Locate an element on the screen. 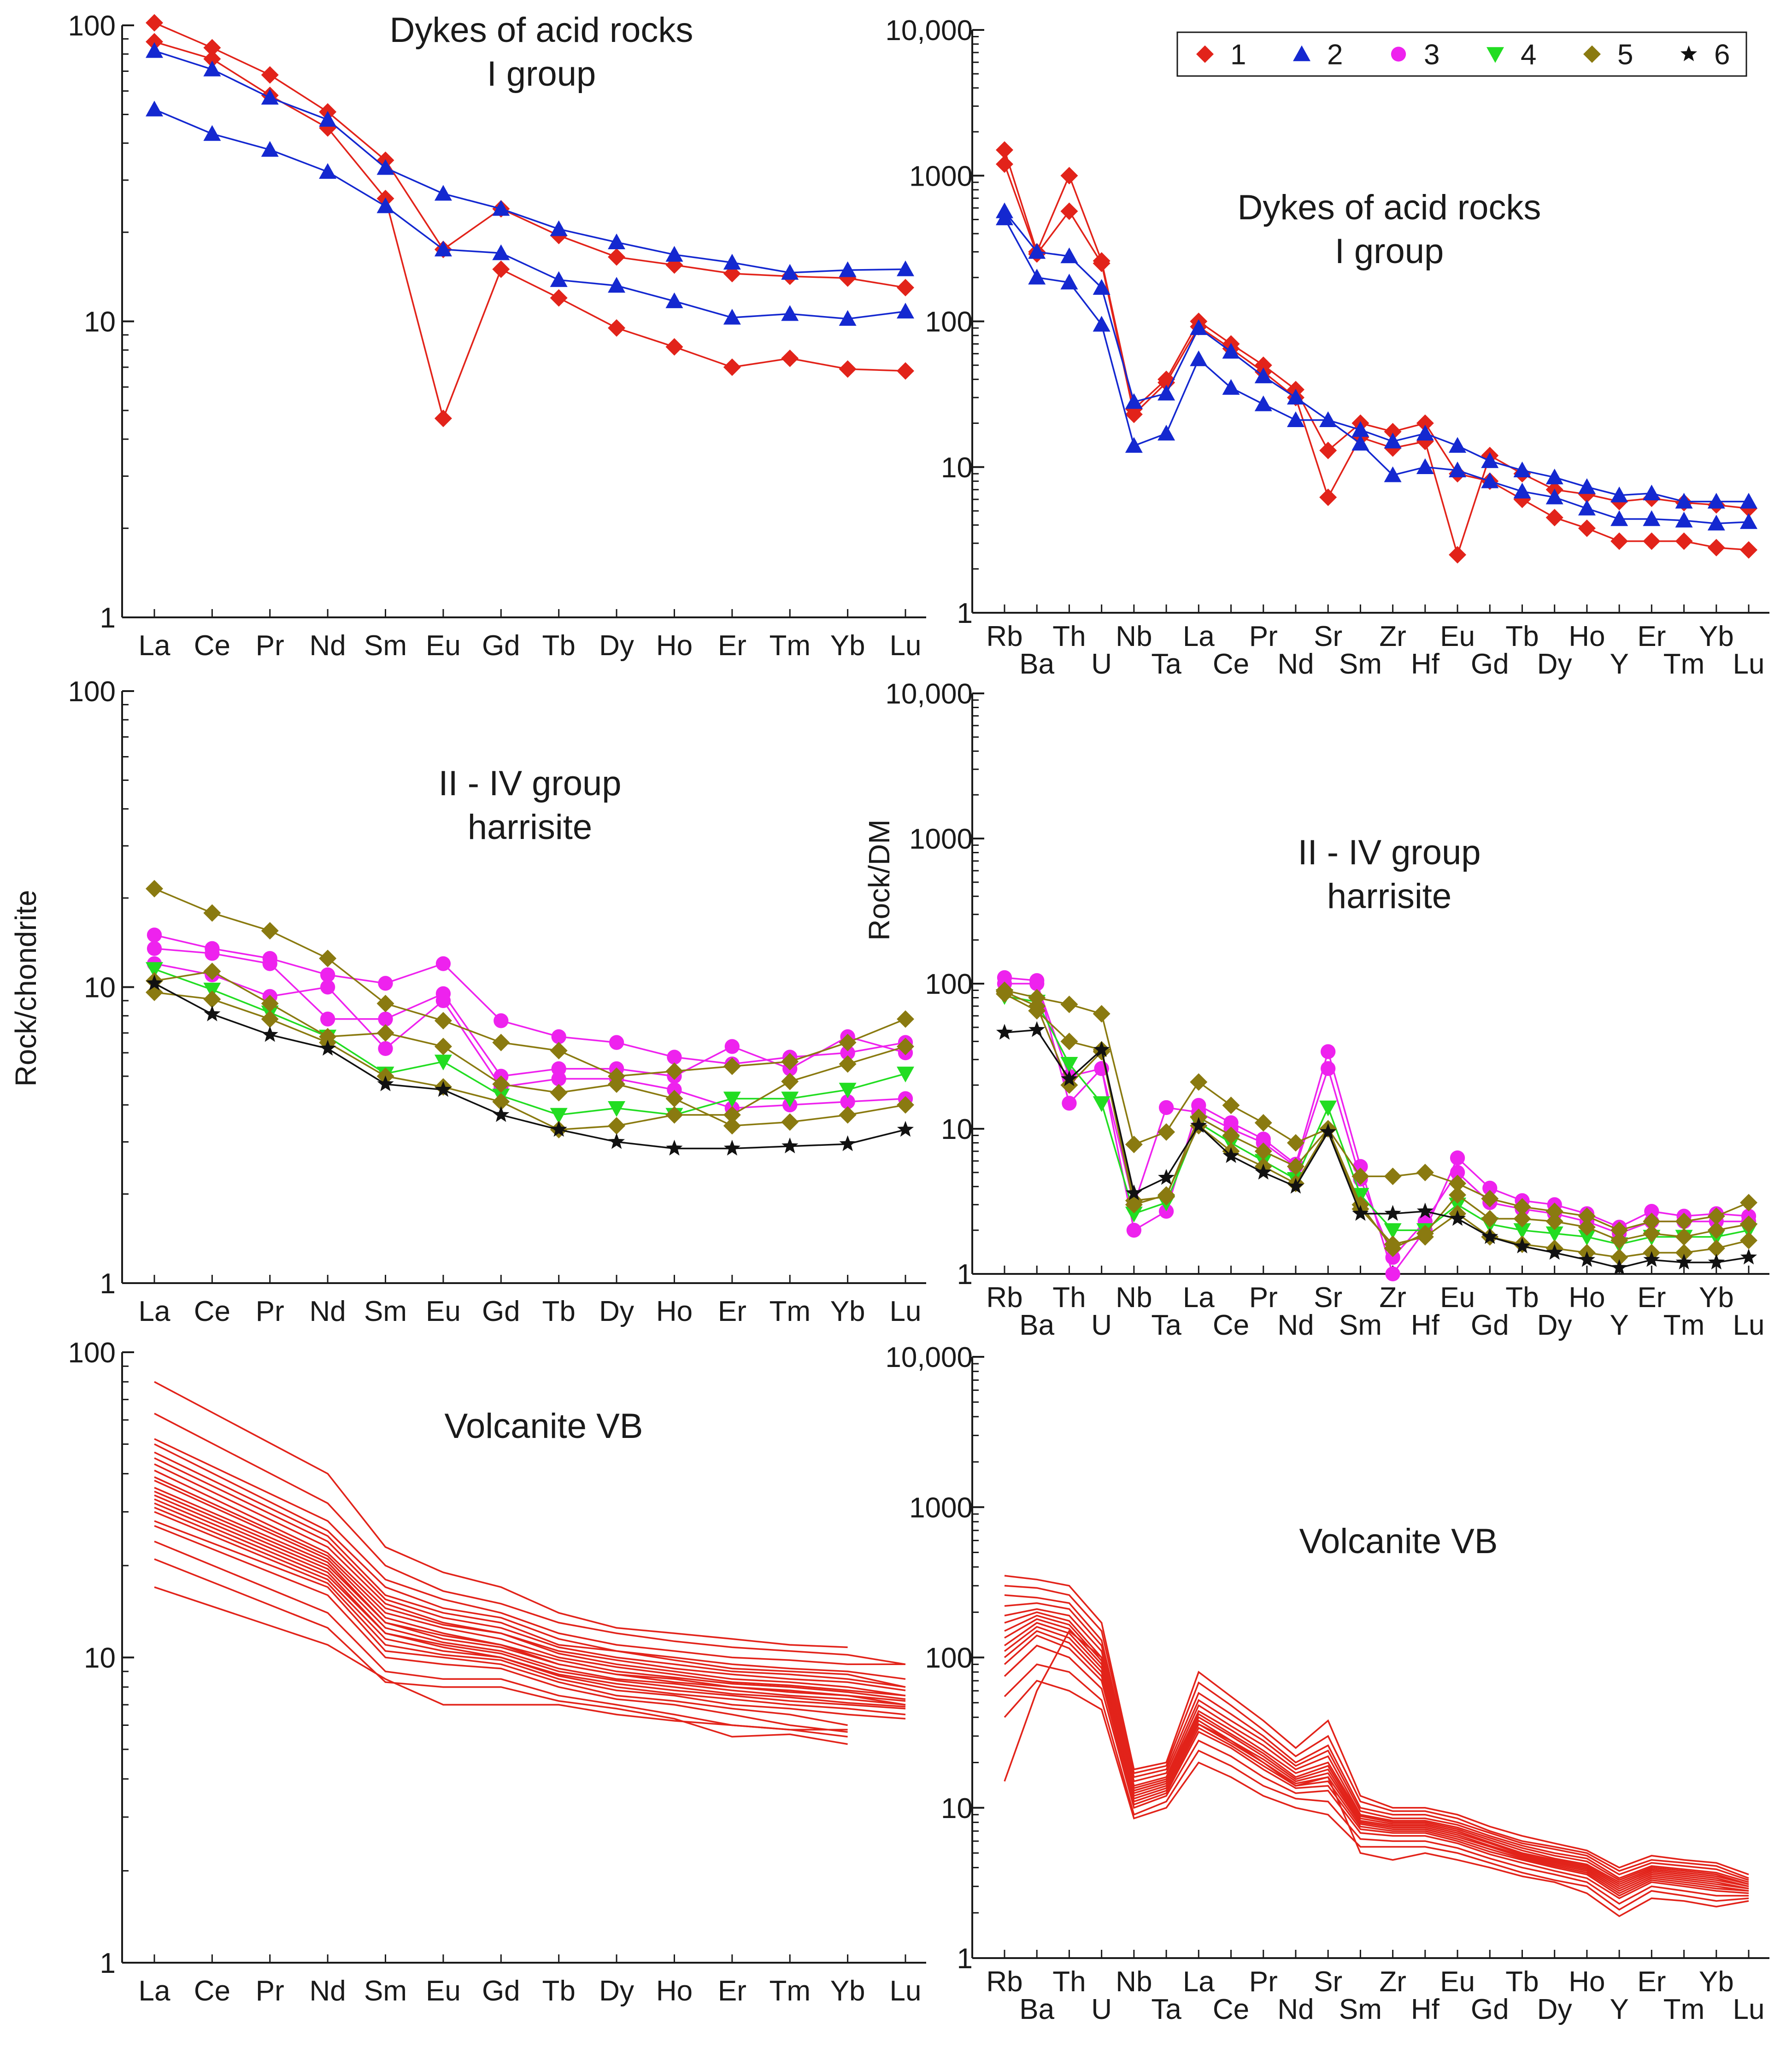 The height and width of the screenshot is (2053, 1792). x-tick-label: Sm is located at coordinates (385, 1991).